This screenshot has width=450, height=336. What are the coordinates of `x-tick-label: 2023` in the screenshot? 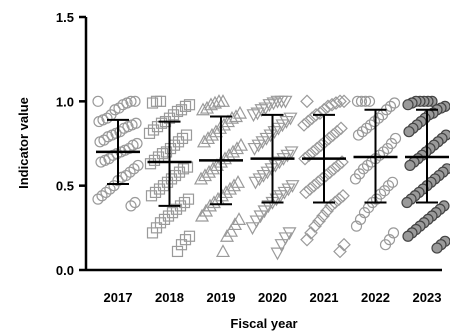 It's located at (427, 297).